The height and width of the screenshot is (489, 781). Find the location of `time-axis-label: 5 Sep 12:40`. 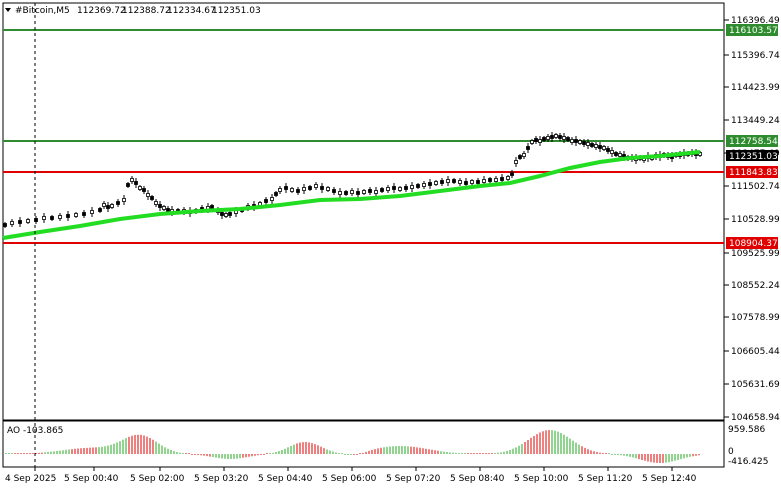

time-axis-label: 5 Sep 12:40 is located at coordinates (669, 479).